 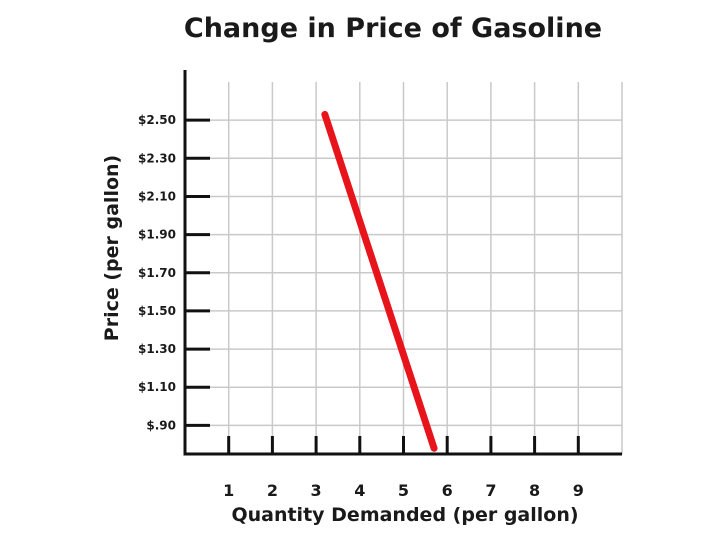 I want to click on y-tick-label: $1.10, so click(x=157, y=387).